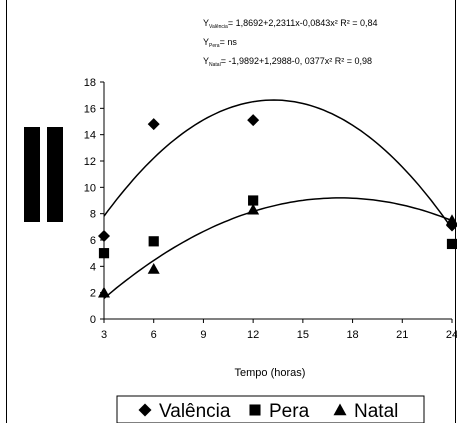 The image size is (457, 423). What do you see at coordinates (90, 162) in the screenshot?
I see `y-tick-label: 12` at bounding box center [90, 162].